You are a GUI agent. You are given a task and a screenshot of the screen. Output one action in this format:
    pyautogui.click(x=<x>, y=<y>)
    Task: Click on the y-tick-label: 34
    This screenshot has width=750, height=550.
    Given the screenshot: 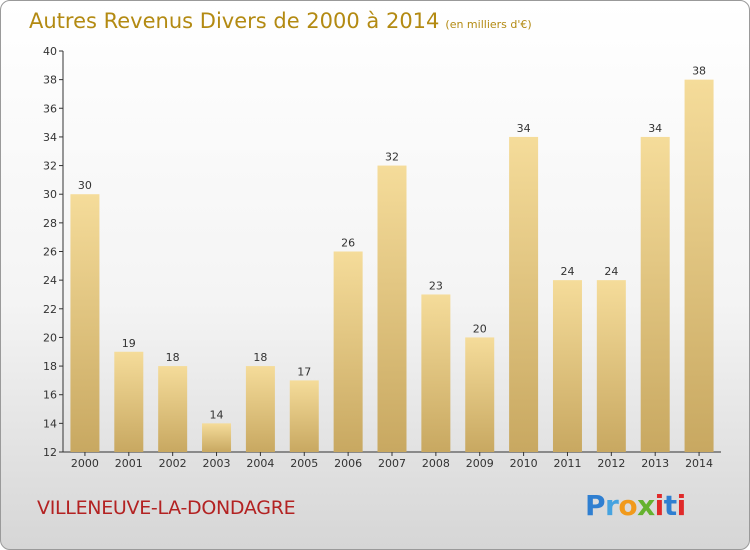 What is the action you would take?
    pyautogui.click(x=50, y=137)
    